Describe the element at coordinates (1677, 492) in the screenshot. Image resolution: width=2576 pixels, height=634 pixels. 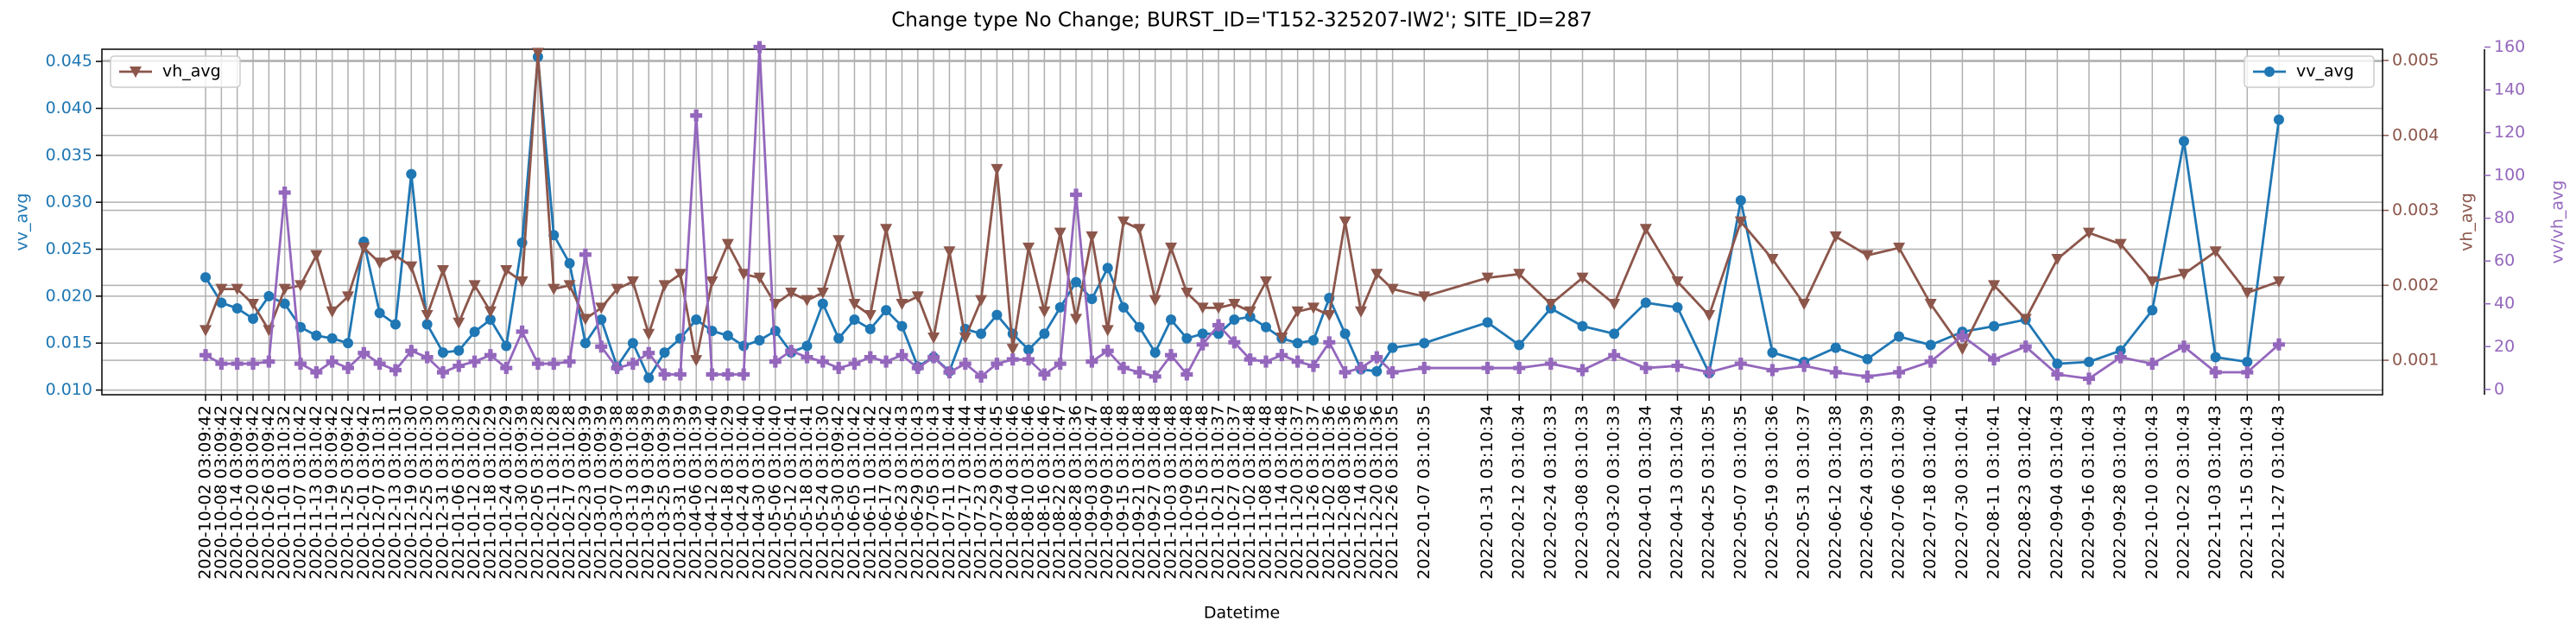
I see `x-tick-label: 2022-04-13 03:10:34` at that location.